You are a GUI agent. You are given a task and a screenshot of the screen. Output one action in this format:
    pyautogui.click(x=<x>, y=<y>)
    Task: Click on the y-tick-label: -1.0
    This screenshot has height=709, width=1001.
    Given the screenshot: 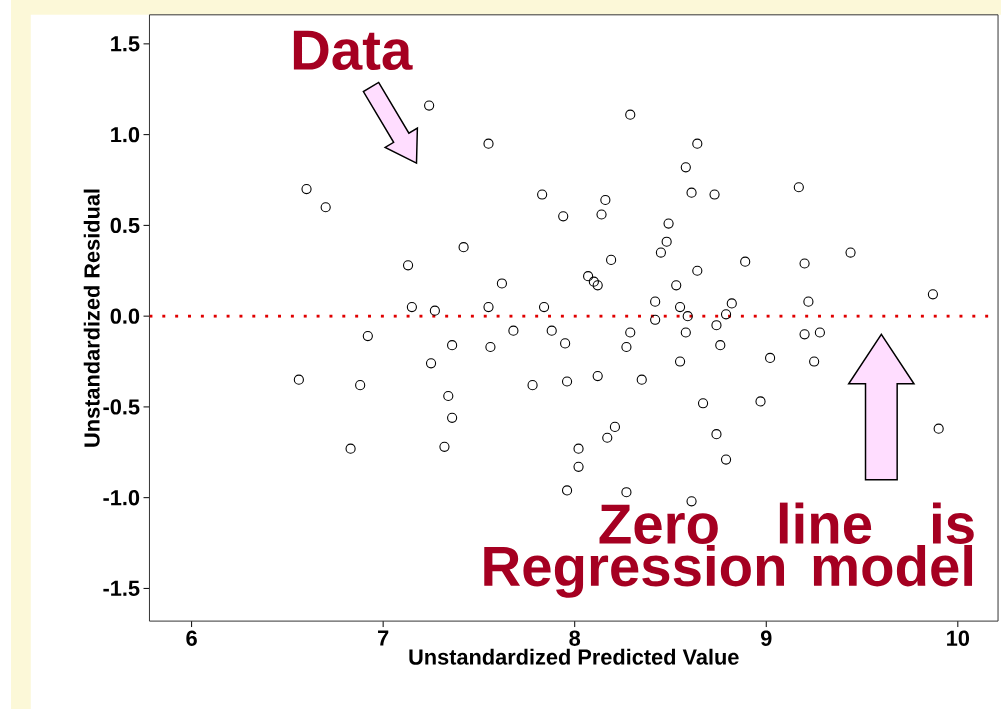 What is the action you would take?
    pyautogui.click(x=121, y=497)
    